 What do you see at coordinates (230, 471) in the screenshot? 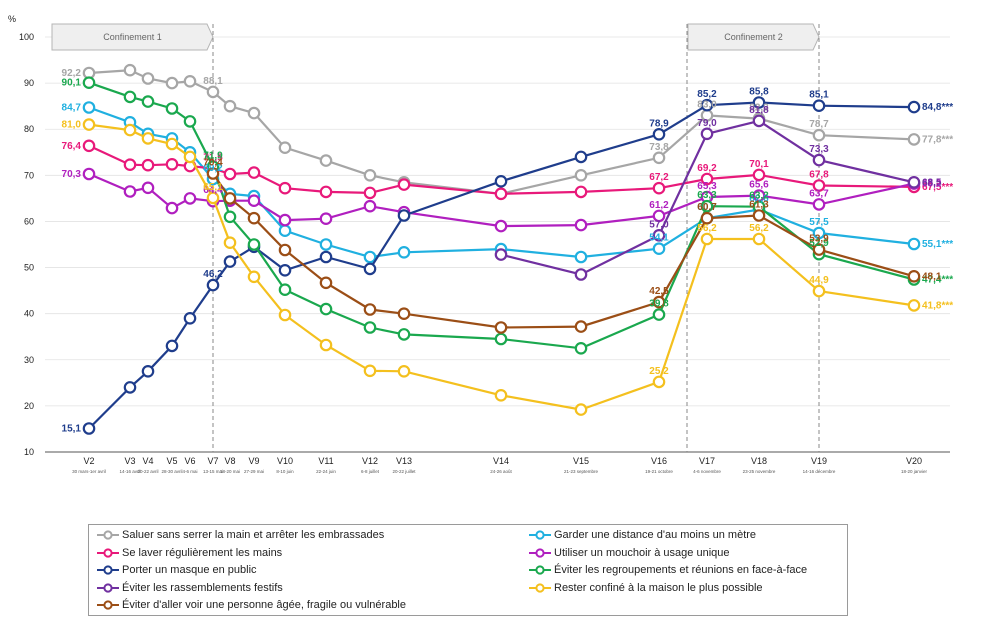
I see `x-tick-sublabel: 18-20 mai` at bounding box center [230, 471].